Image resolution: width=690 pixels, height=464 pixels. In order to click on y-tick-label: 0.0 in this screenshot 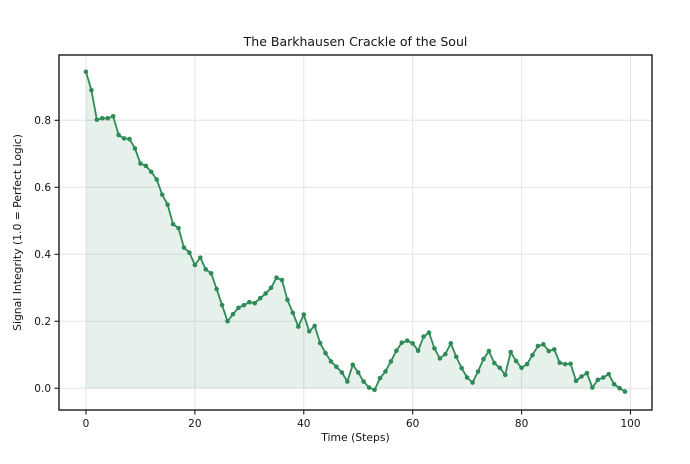, I will do `click(42, 389)`.